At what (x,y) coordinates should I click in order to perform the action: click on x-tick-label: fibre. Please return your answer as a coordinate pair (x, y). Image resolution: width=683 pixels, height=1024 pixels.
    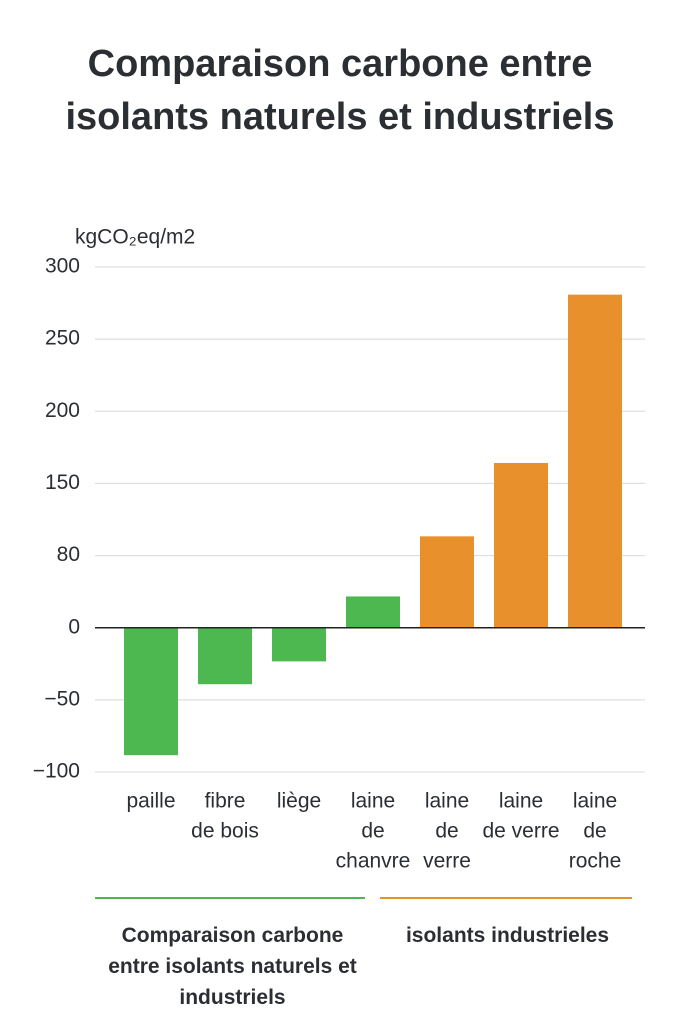
    Looking at the image, I should click on (225, 801).